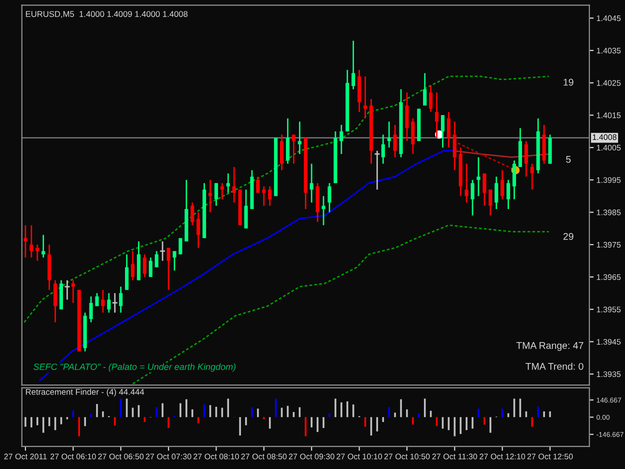 This screenshot has width=625, height=469. What do you see at coordinates (264, 457) in the screenshot?
I see `x-tick-label: 27 Oct 08:50` at bounding box center [264, 457].